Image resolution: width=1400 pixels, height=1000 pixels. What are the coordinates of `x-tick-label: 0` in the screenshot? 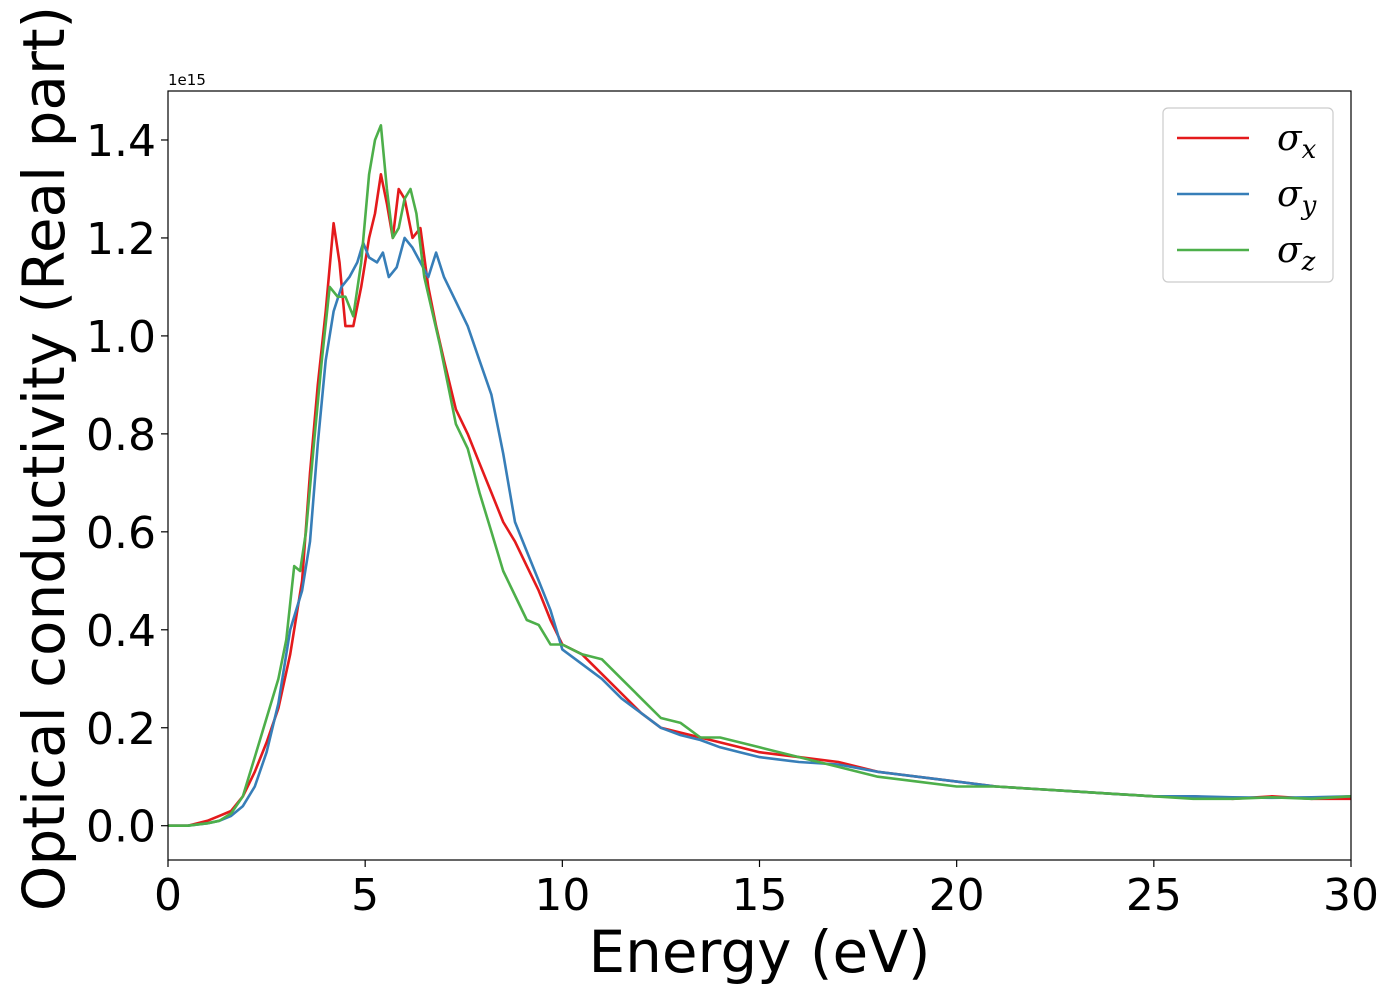 It's located at (168, 895).